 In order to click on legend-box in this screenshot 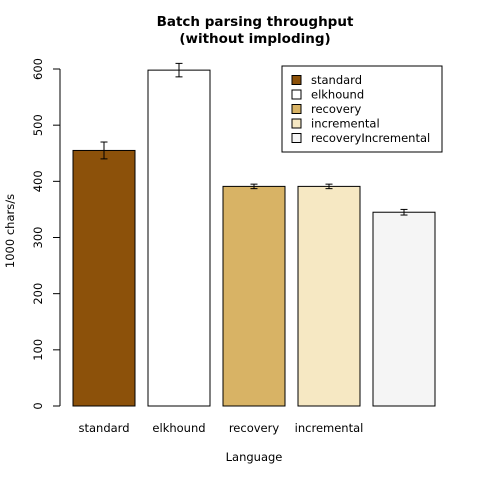, I will do `click(362, 109)`.